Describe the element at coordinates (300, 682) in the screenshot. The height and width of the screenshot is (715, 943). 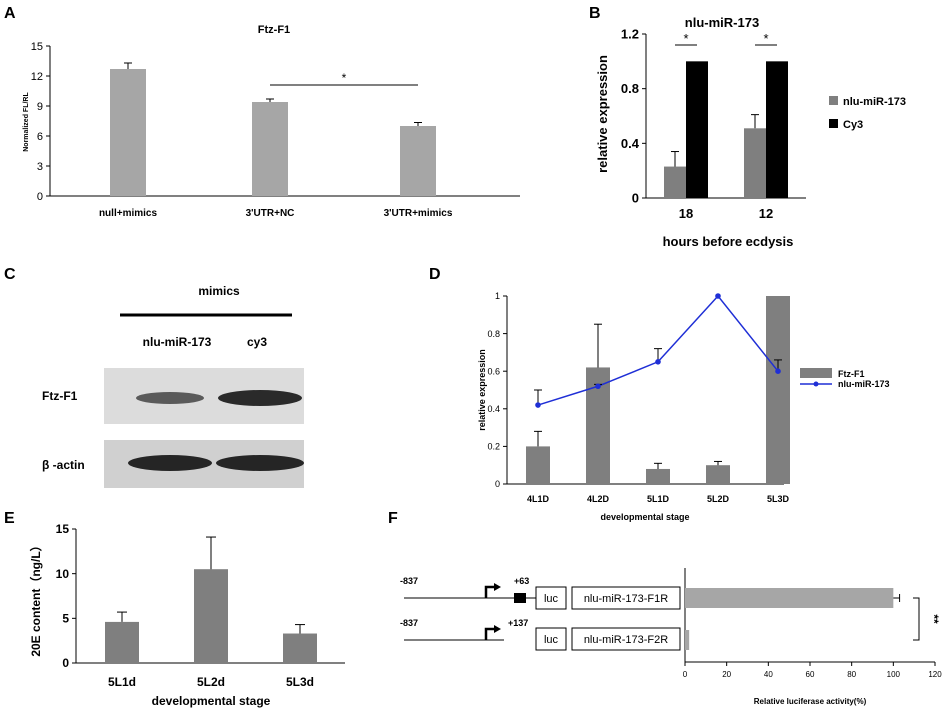
I see `chart-e-xtick-label: 5L3d` at that location.